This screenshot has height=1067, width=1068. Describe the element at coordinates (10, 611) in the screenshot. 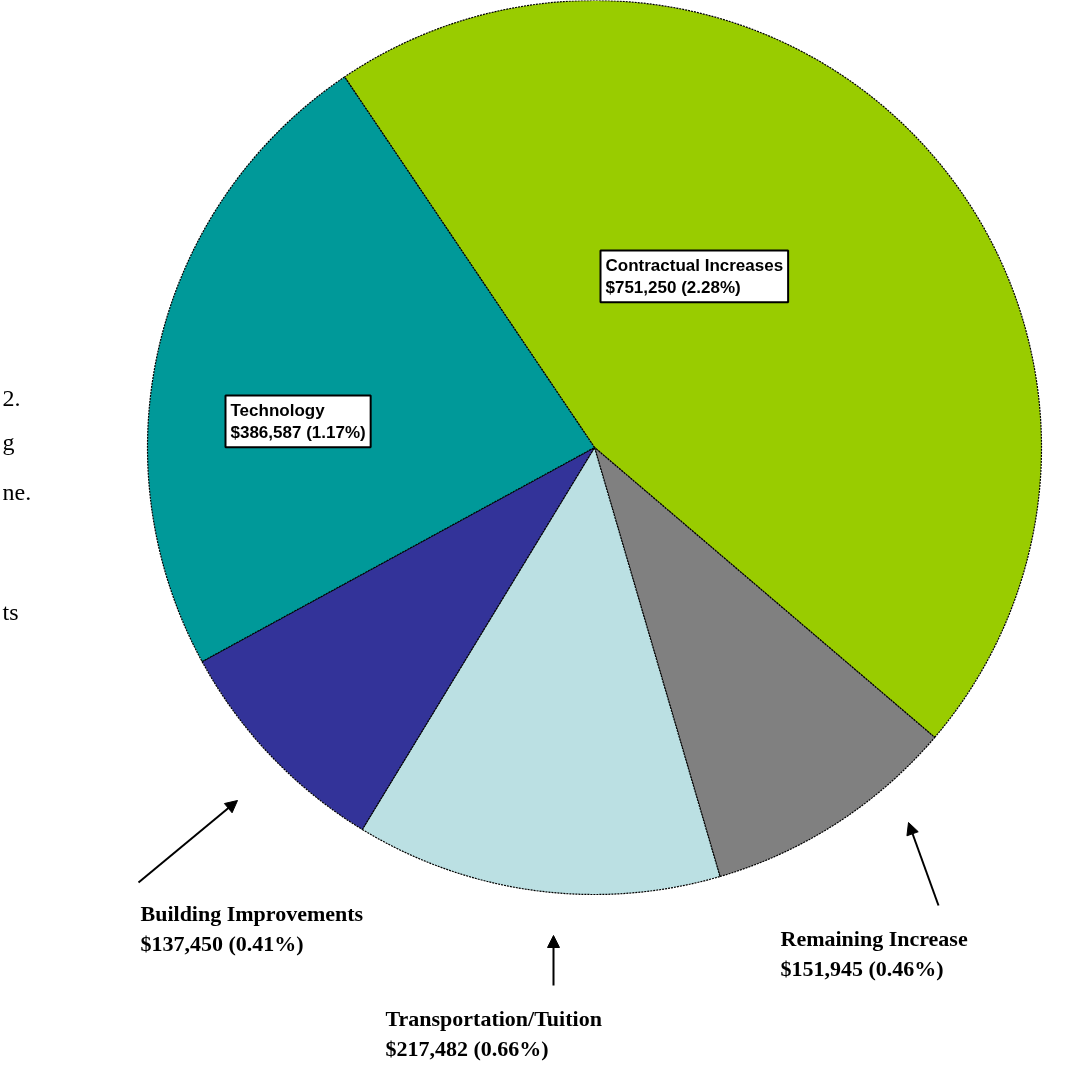

I see `text: ts` at that location.